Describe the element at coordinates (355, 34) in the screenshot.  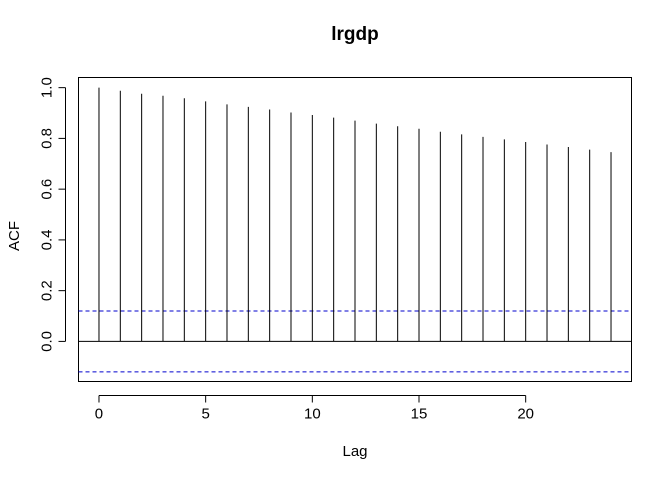
I see `chart-title: lrgdp` at that location.